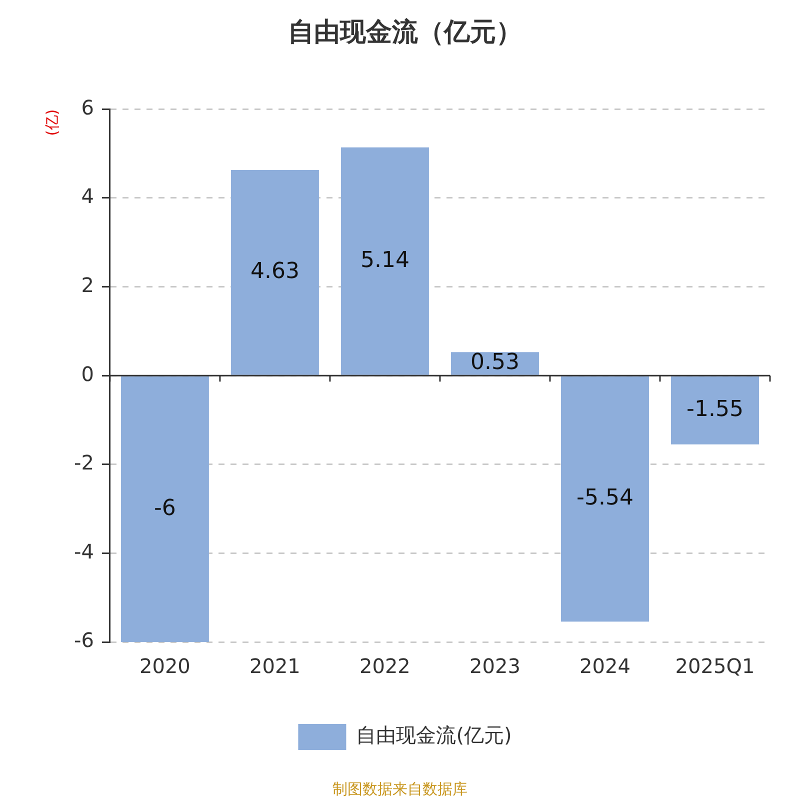 This screenshot has width=800, height=800. What do you see at coordinates (84, 551) in the screenshot?
I see `y-tick-label: -4` at bounding box center [84, 551].